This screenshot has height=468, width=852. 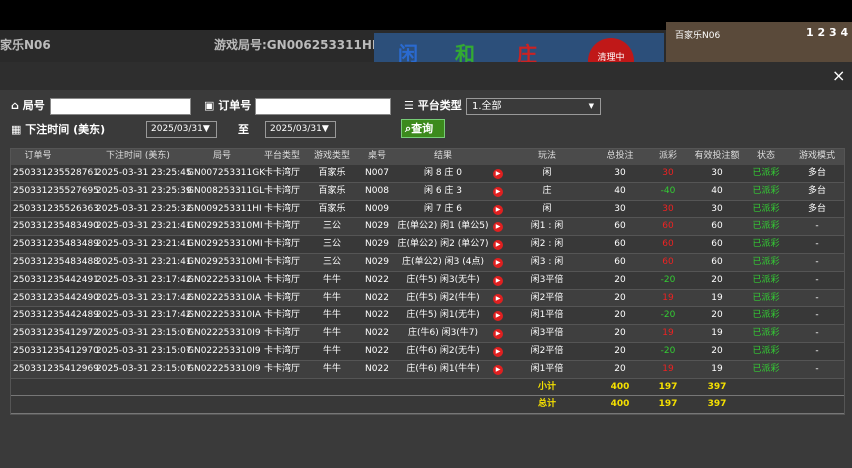 What do you see at coordinates (221, 156) in the screenshot?
I see `column-header: 局号` at bounding box center [221, 156].